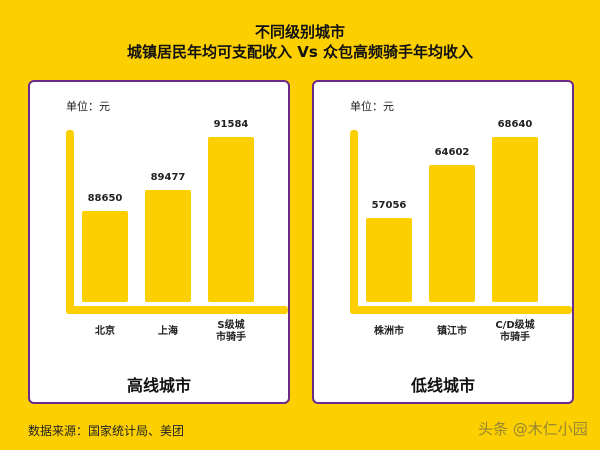  I want to click on data-label: 91584, so click(231, 125).